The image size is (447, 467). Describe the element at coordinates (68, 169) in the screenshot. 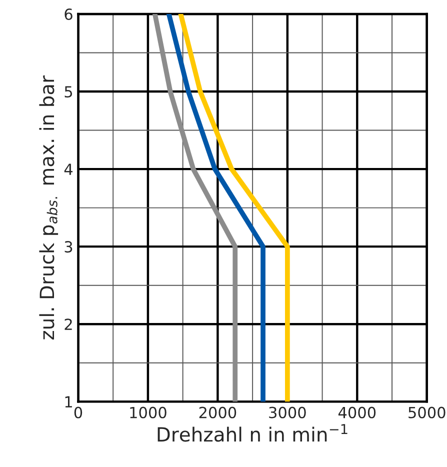

I see `y-tick-label: 4` at that location.